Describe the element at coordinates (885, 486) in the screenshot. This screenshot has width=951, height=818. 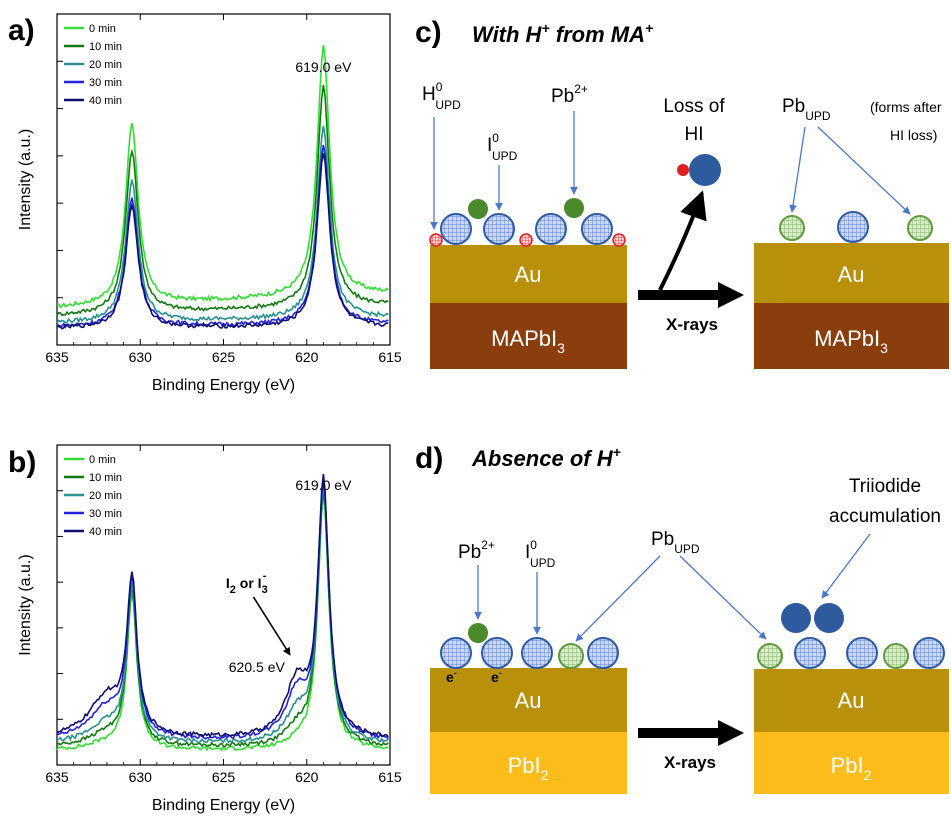
I see `triiodide-line1: Triiodide` at that location.